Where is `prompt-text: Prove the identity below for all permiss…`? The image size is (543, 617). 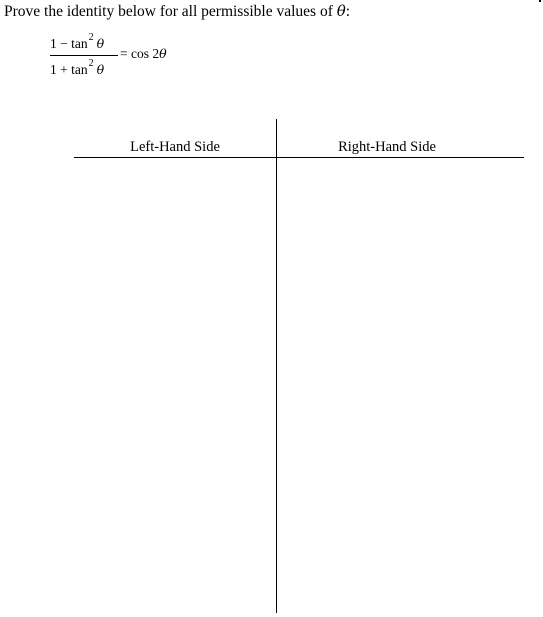
prompt-text: Prove the identity below for all permiss… is located at coordinates (168, 11).